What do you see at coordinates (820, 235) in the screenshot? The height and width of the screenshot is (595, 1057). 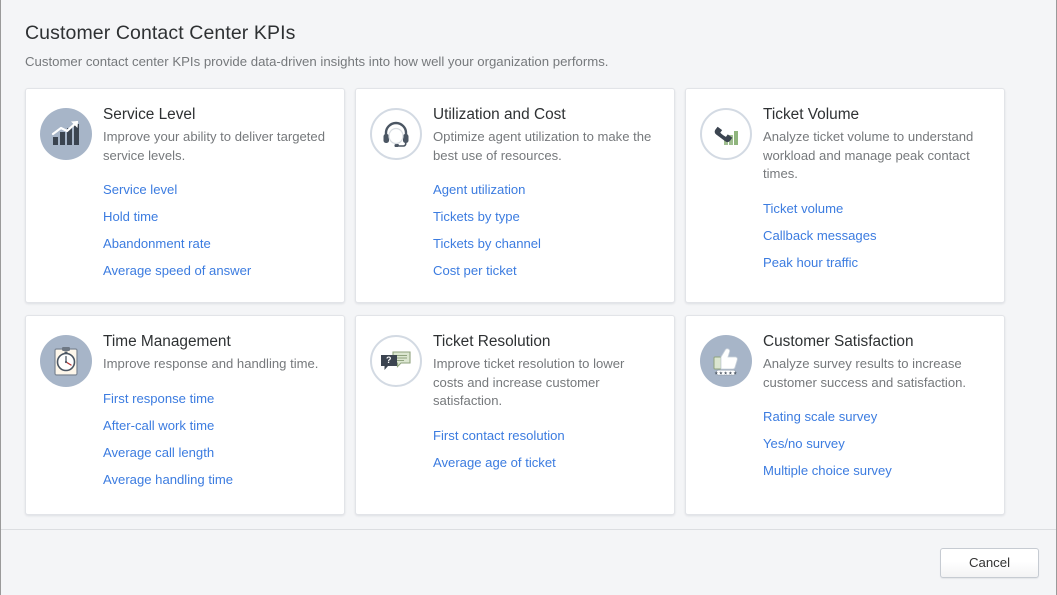 I see `card-link: Callback messages` at bounding box center [820, 235].